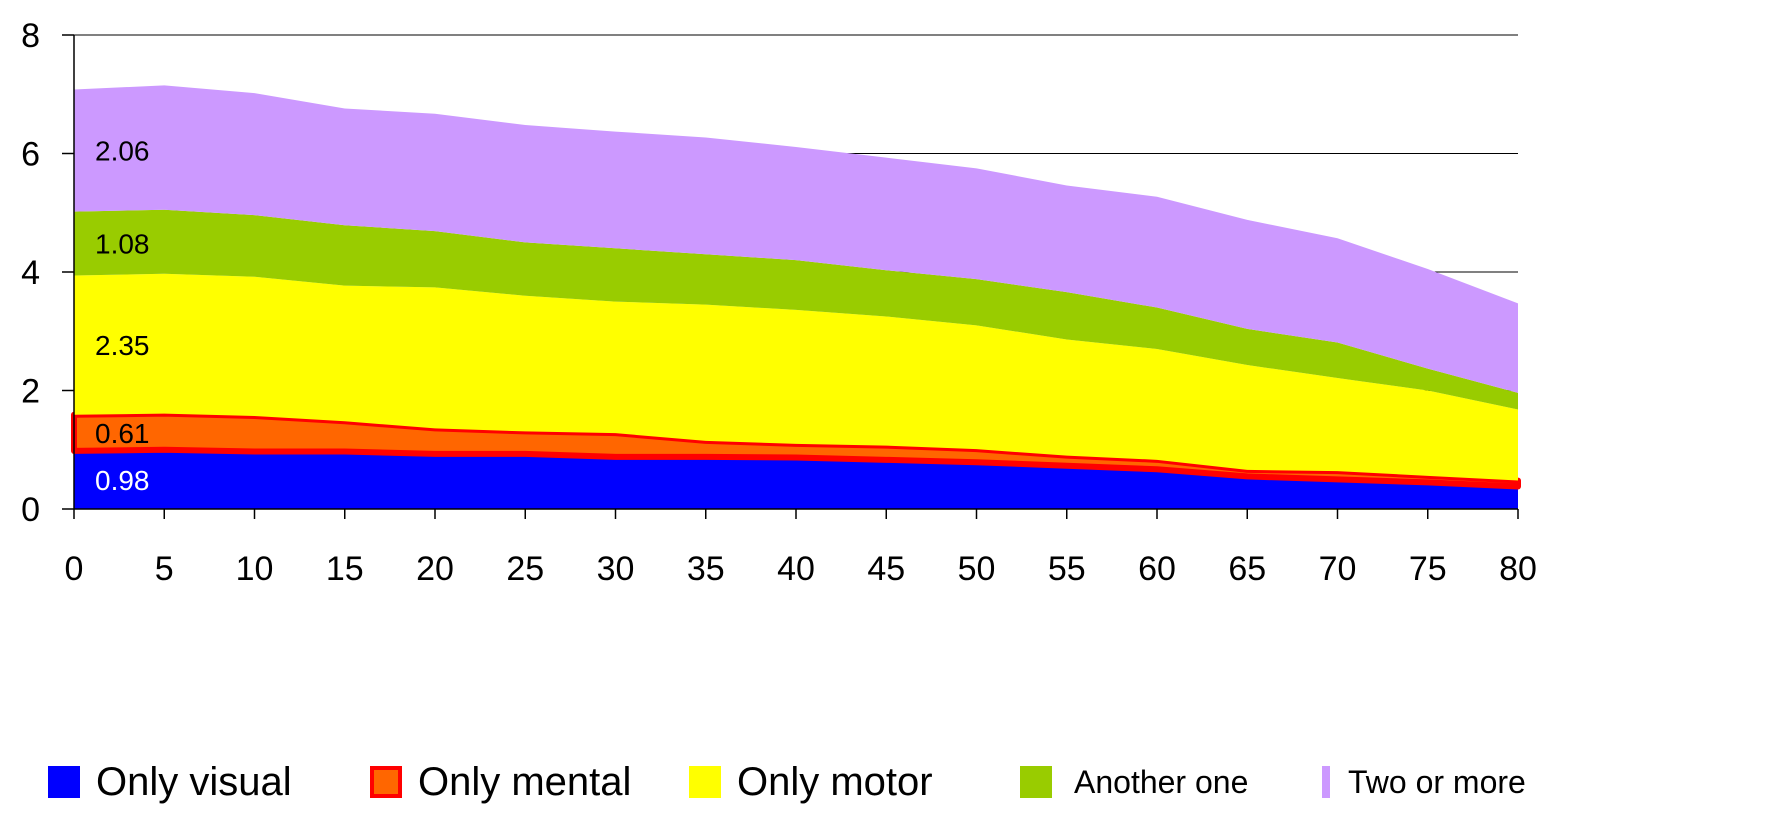 The height and width of the screenshot is (819, 1774). I want to click on legend-label-only-visual: Only visual, so click(194, 781).